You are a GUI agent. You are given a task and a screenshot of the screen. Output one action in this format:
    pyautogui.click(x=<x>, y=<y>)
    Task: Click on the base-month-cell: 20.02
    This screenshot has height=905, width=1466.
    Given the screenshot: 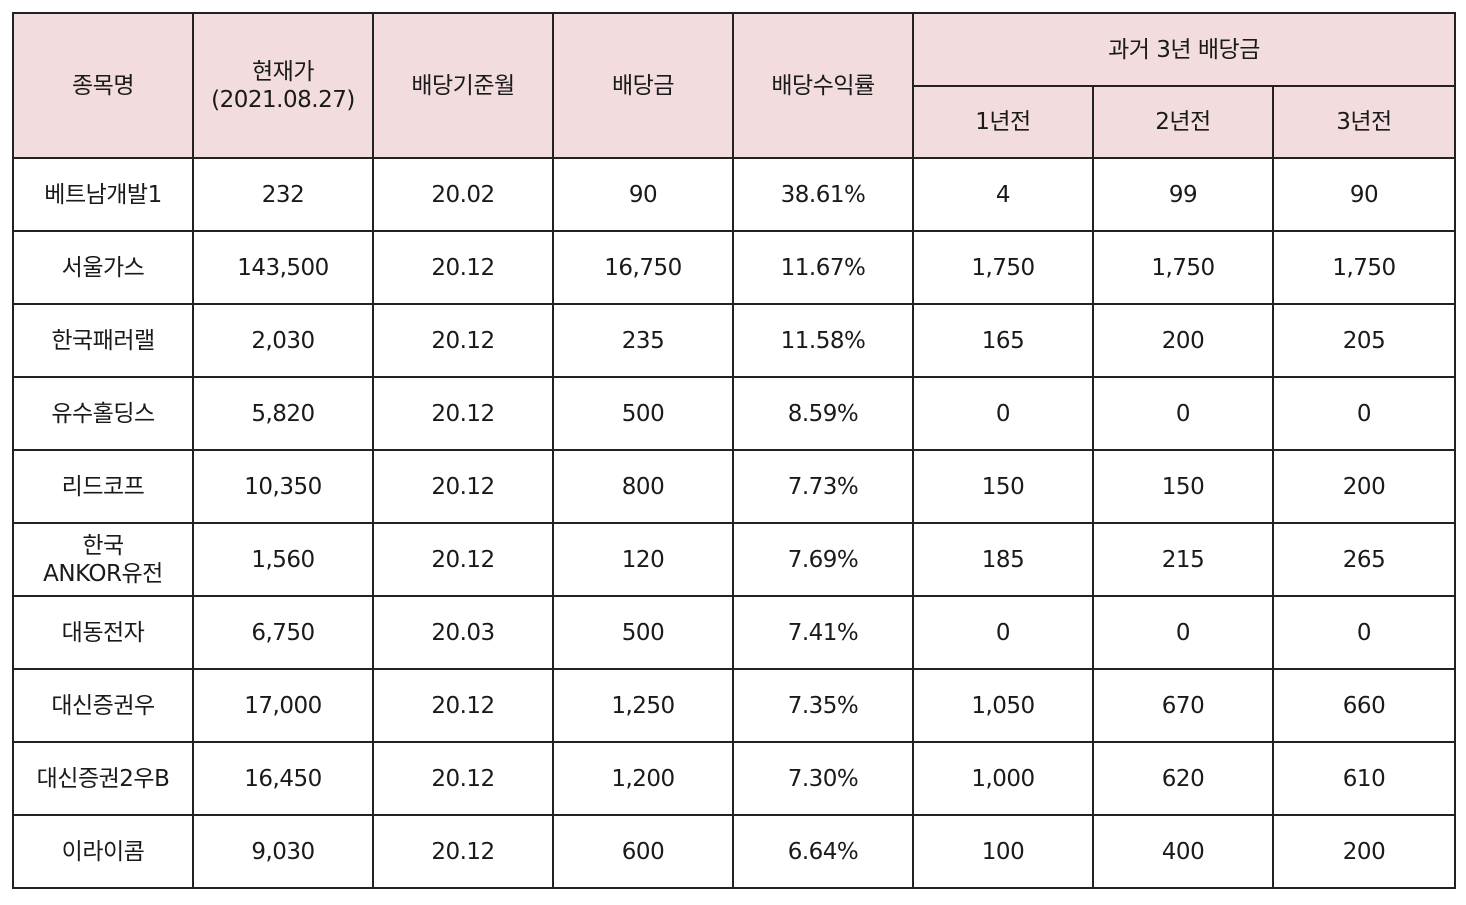 What is the action you would take?
    pyautogui.click(x=463, y=194)
    